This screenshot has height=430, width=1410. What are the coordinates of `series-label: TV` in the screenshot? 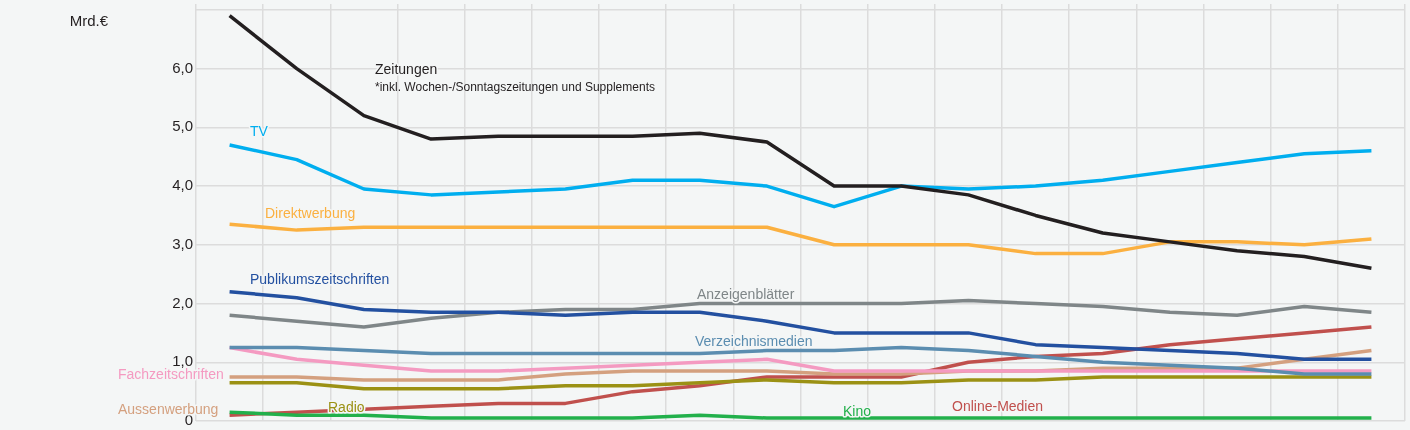 It's located at (259, 130).